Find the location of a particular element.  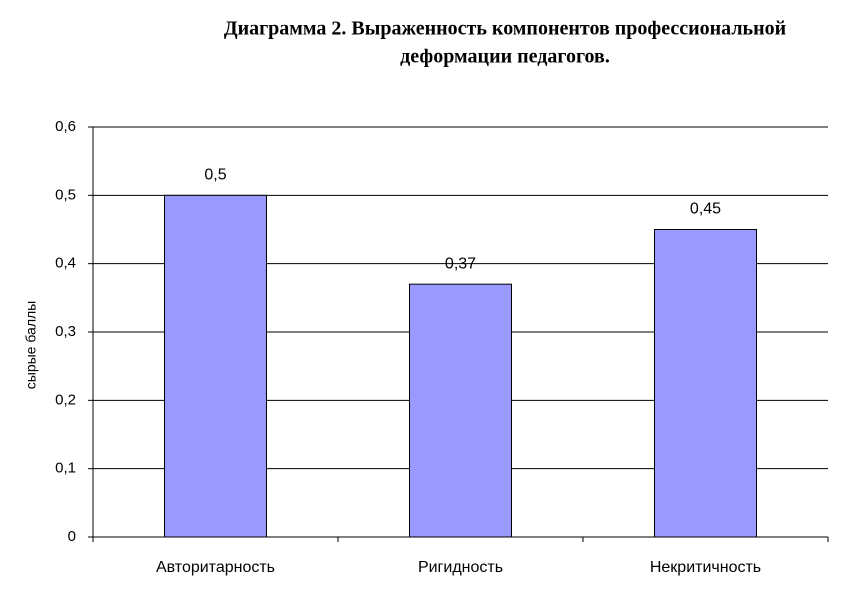

value-label: 0,5 is located at coordinates (215, 175).